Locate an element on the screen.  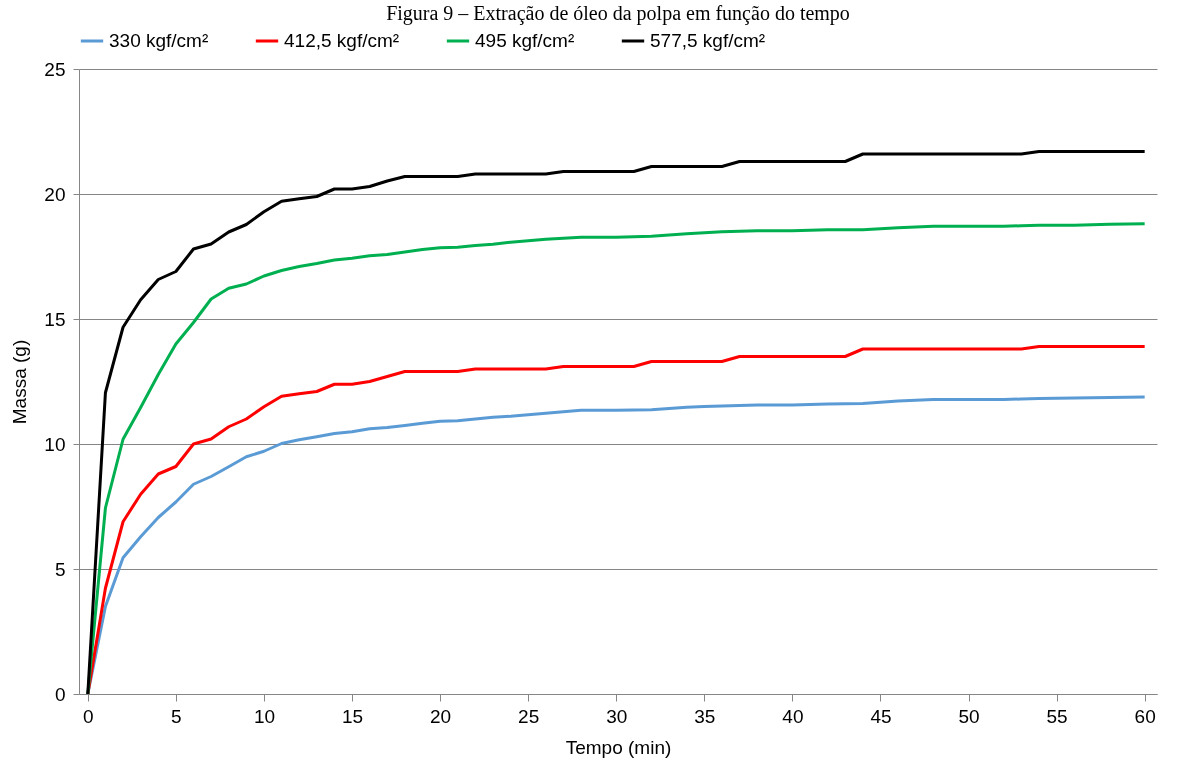
x-tick-label: 55 is located at coordinates (1057, 716).